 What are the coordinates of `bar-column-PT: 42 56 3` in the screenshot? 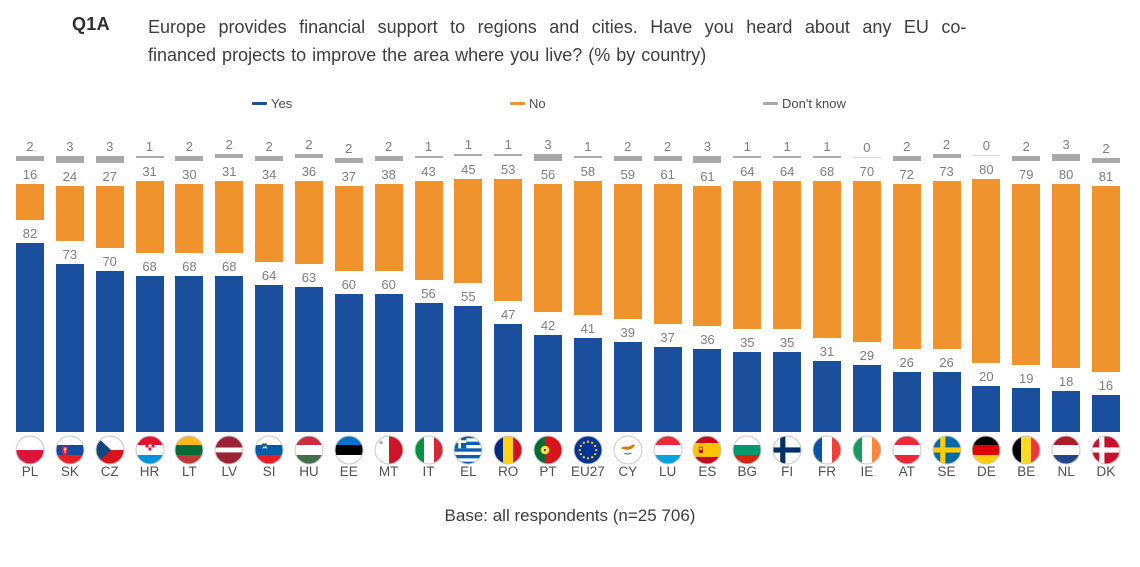 It's located at (548, 281).